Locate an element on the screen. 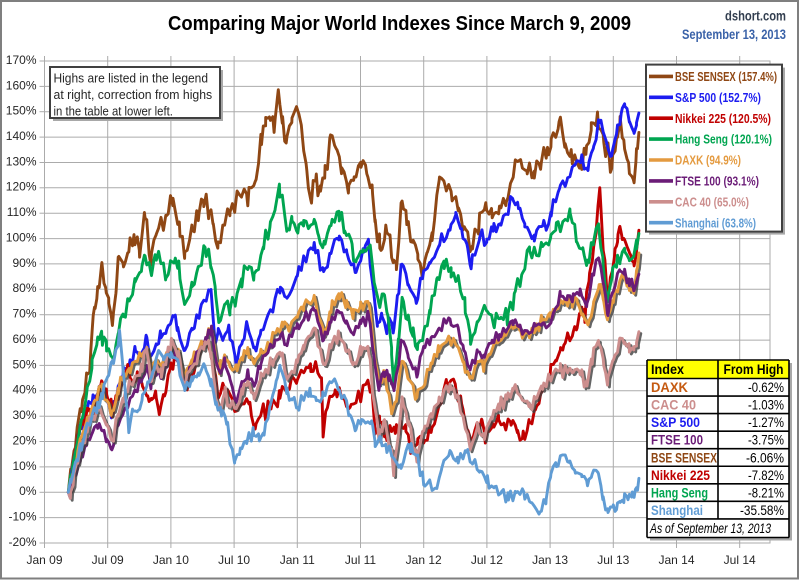 The image size is (800, 581). svg-text: 90% is located at coordinates (24, 263).